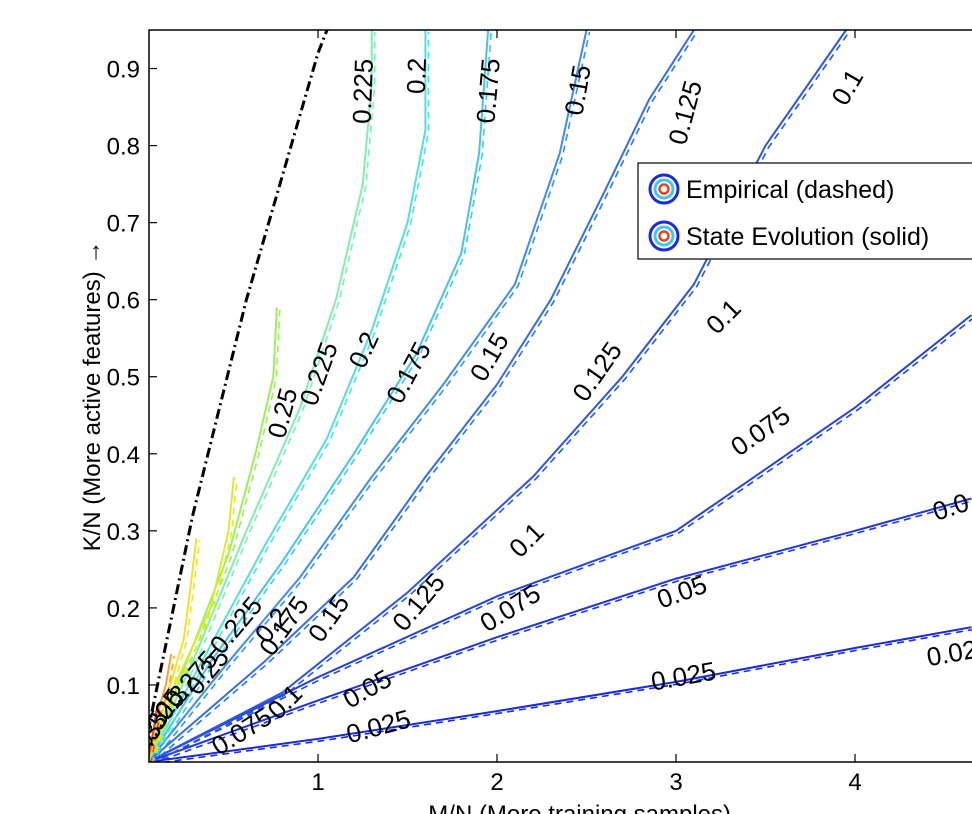 This screenshot has width=972, height=814. Describe the element at coordinates (565, 695) in the screenshot. I see `contour-line-0-025-dashed` at that location.